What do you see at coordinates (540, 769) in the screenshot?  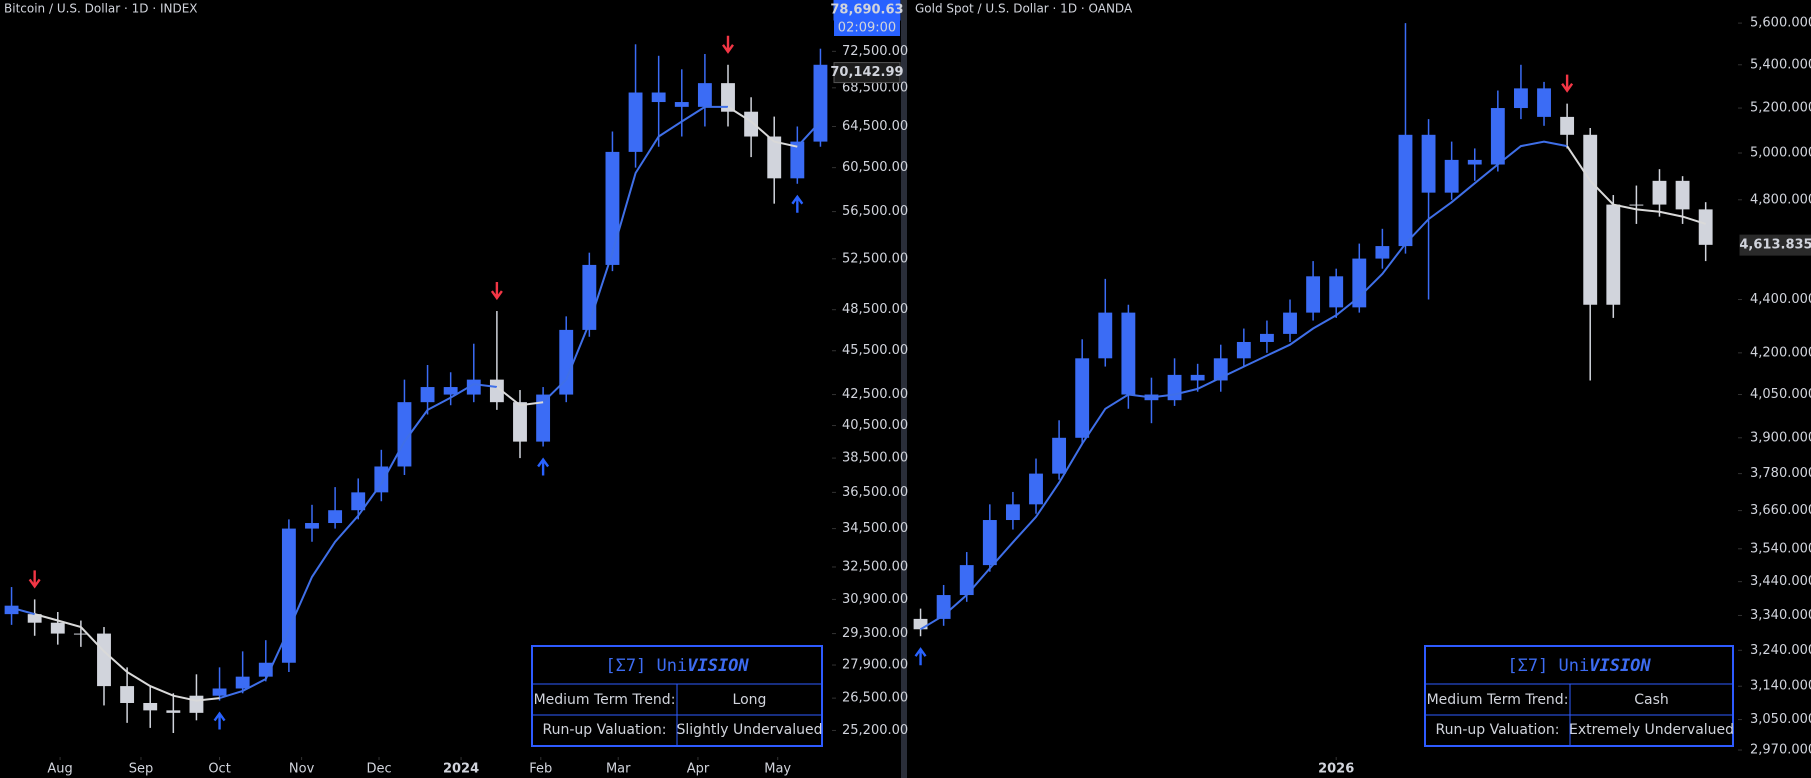 I see `x-tick-label: Feb` at bounding box center [540, 769].